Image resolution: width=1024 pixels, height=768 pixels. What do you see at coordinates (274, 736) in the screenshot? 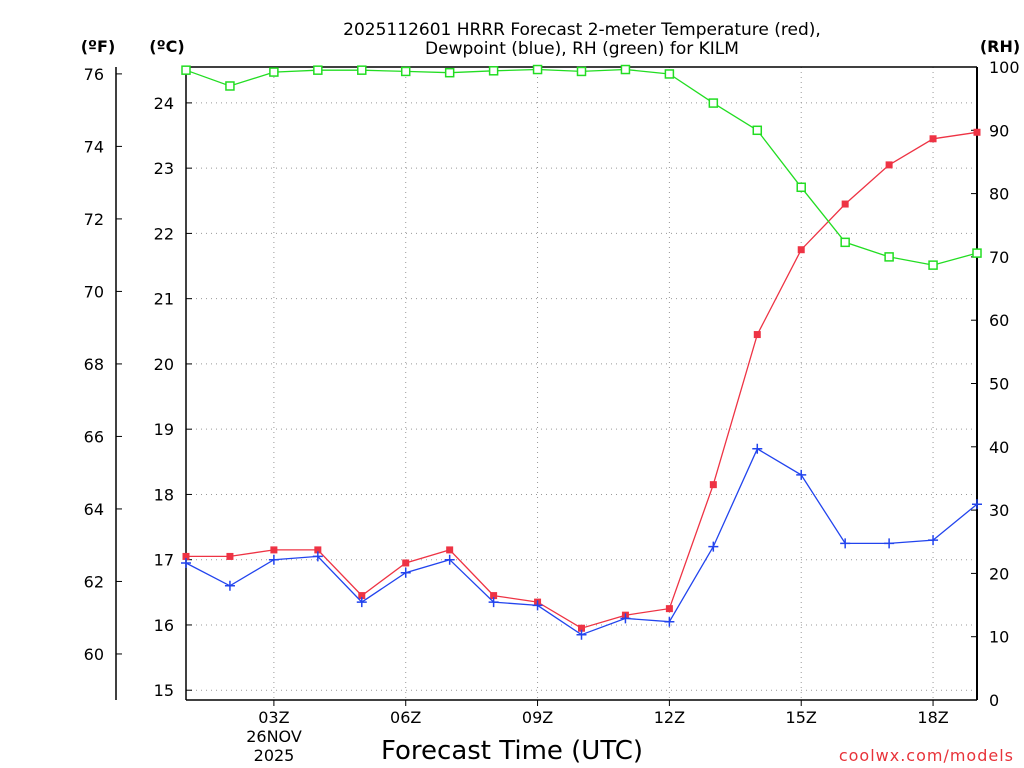
I see `date-label-day: 26NOV` at bounding box center [274, 736].